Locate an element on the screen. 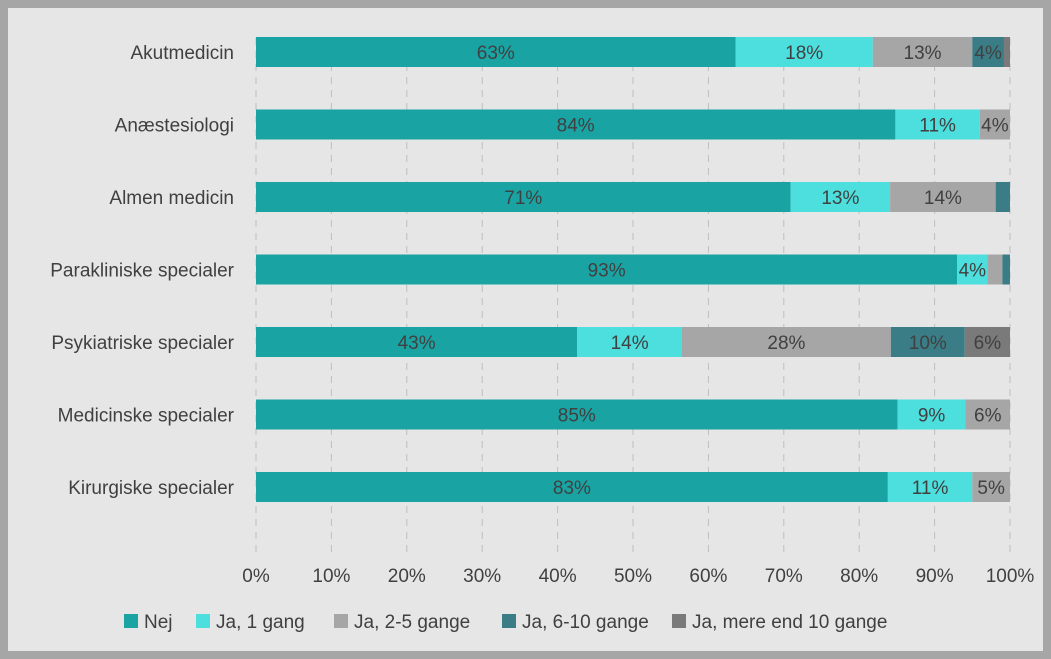 The image size is (1051, 659). x-tick-label: 20% is located at coordinates (407, 576).